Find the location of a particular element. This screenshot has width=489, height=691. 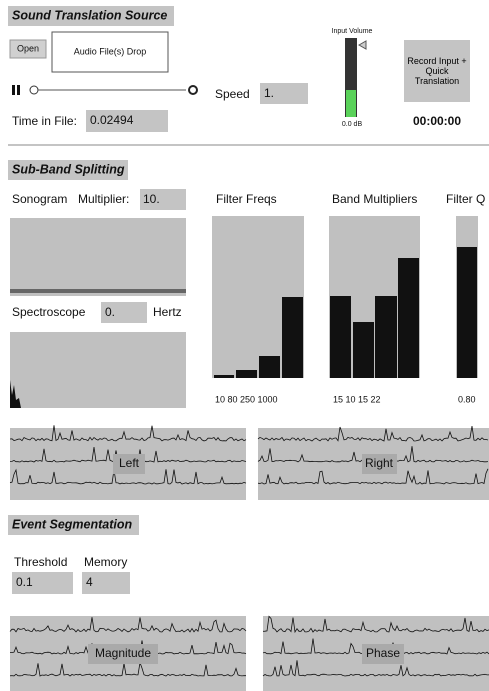

sonogram-band is located at coordinates (98, 291).